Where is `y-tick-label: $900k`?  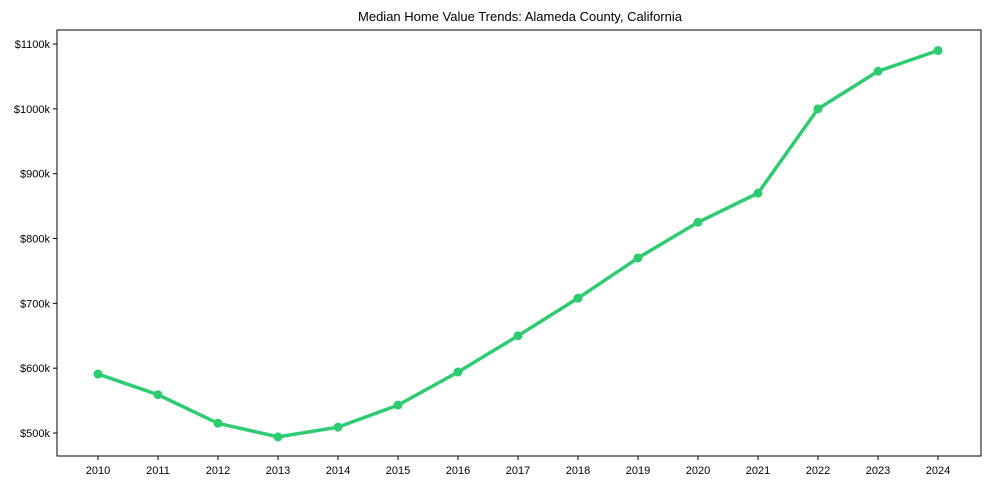
y-tick-label: $900k is located at coordinates (35, 175).